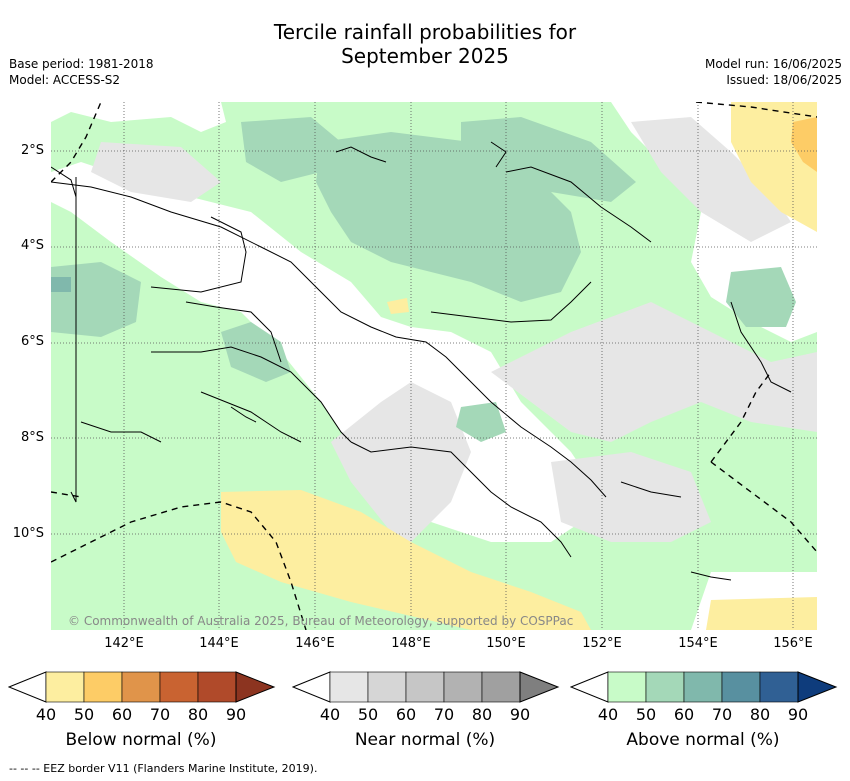  I want to click on near-normal-tick: 70, so click(444, 714).